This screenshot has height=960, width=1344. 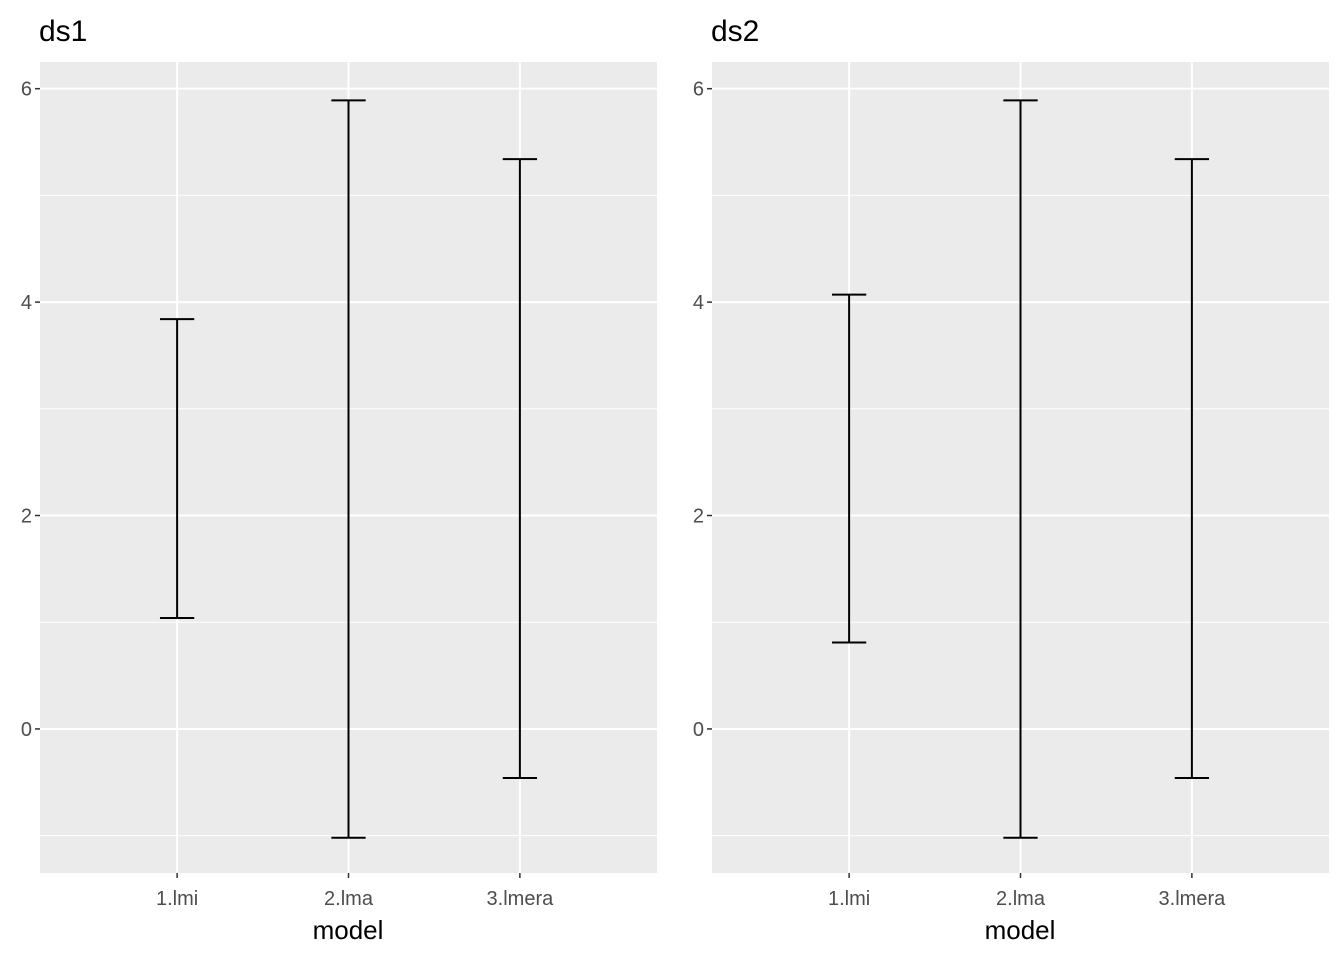 What do you see at coordinates (63, 31) in the screenshot?
I see `panel-title: ds1` at bounding box center [63, 31].